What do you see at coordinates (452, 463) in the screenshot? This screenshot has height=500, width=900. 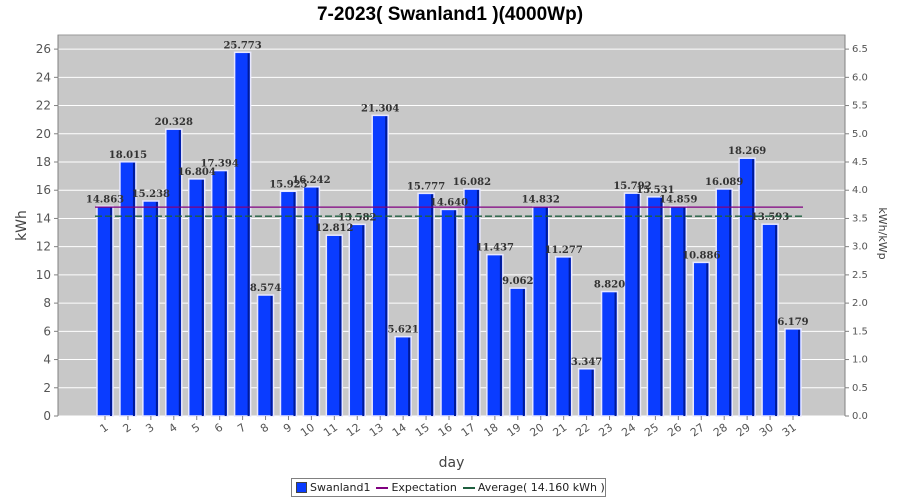 I see `x-axis-title: day` at bounding box center [452, 463].